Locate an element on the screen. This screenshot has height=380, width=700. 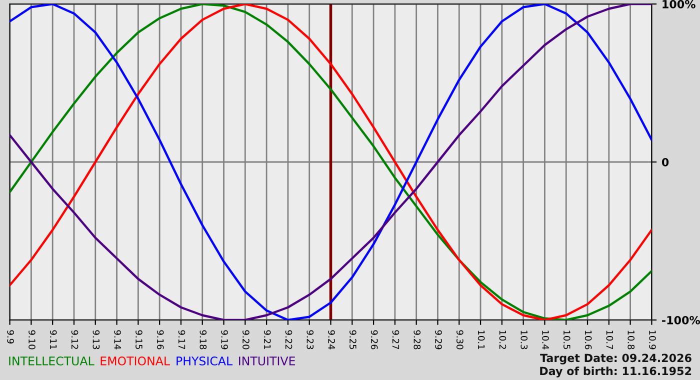
y-tick-label: -100% is located at coordinates (681, 320).